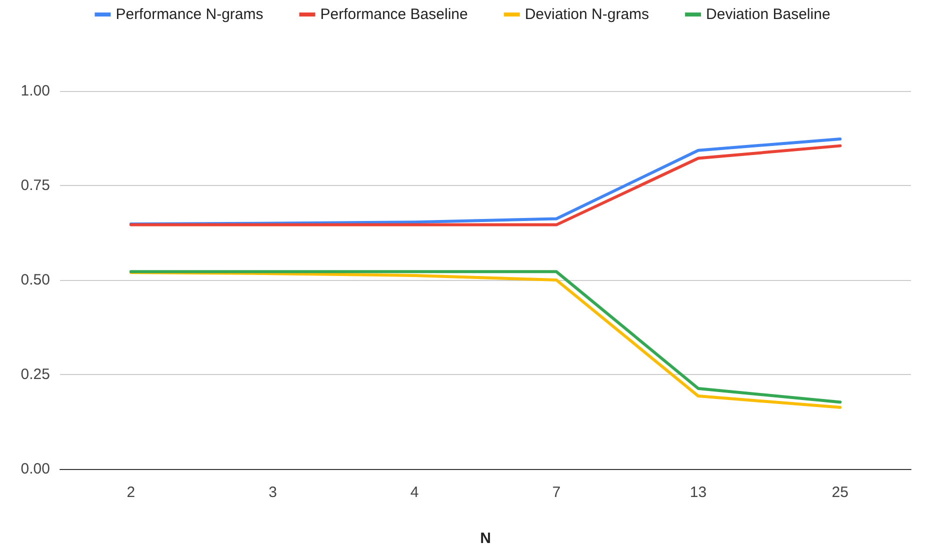 This screenshot has width=925, height=553. What do you see at coordinates (587, 14) in the screenshot?
I see `legend-label: Deviation N-grams` at bounding box center [587, 14].